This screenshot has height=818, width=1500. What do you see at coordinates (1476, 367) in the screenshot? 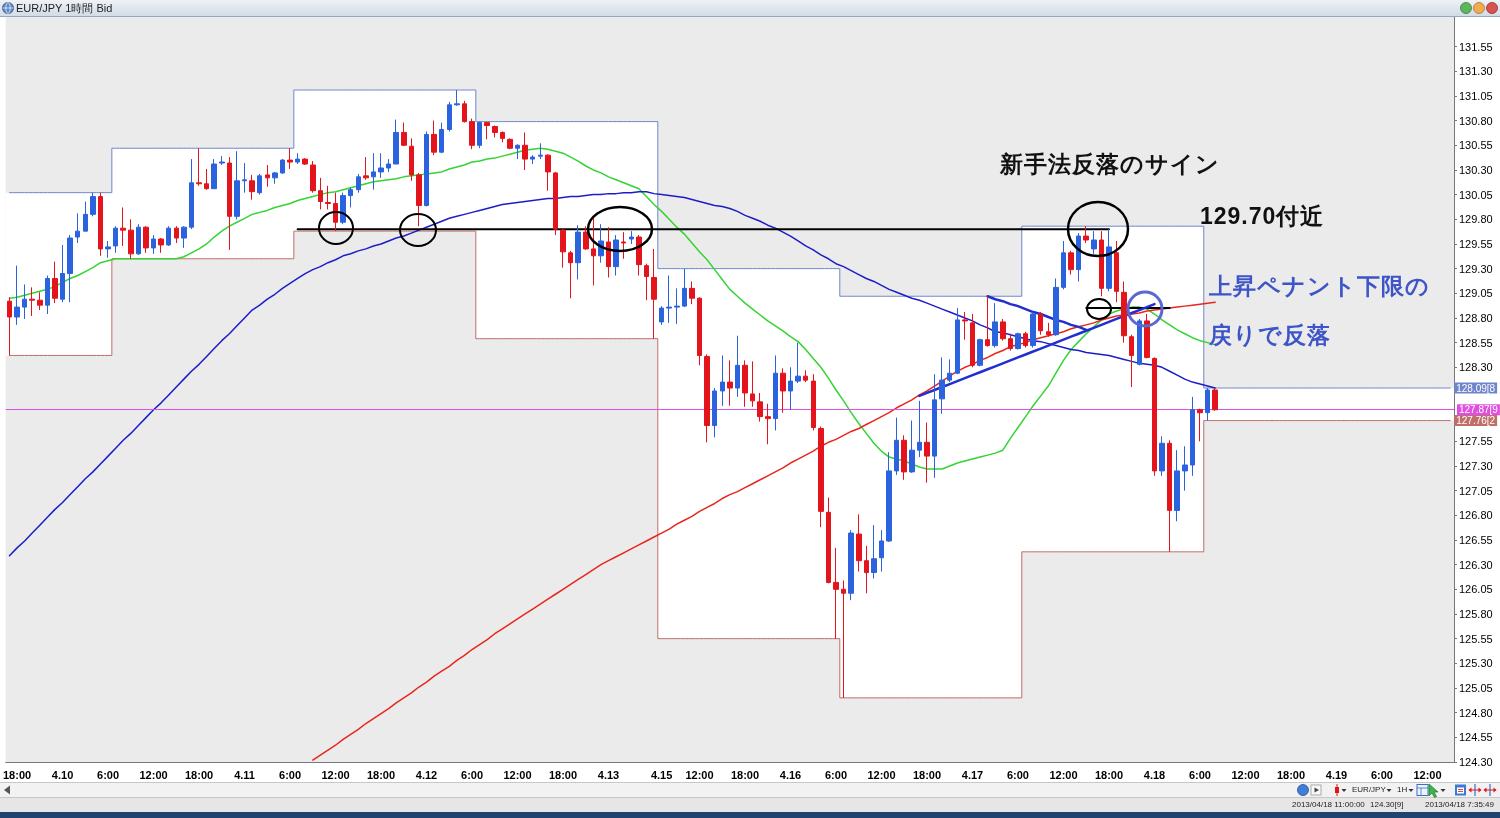
I see `y-tick-label: 128.30` at bounding box center [1476, 367].